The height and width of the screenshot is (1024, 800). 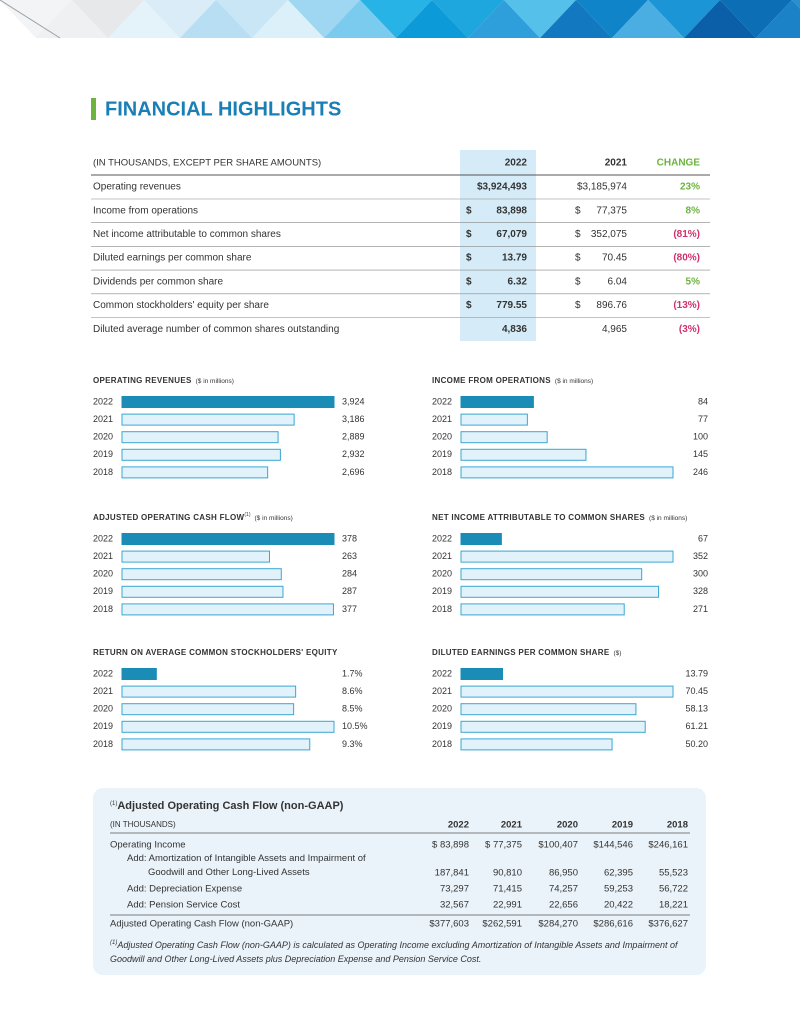 What do you see at coordinates (700, 609) in the screenshot?
I see `value-label: 271` at bounding box center [700, 609].